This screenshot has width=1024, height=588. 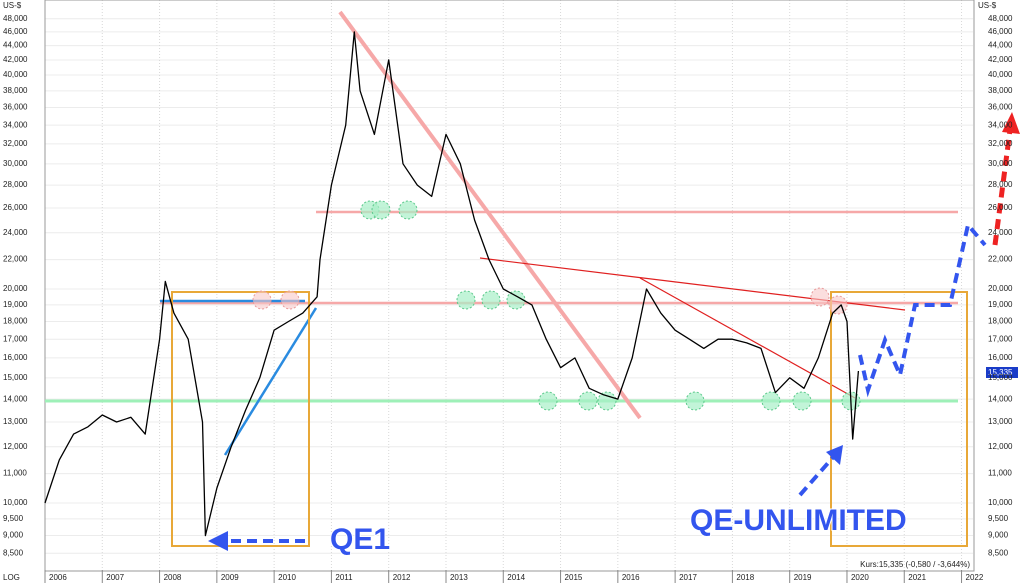 What do you see at coordinates (459, 577) in the screenshot?
I see `x-tick-label: 2013` at bounding box center [459, 577].